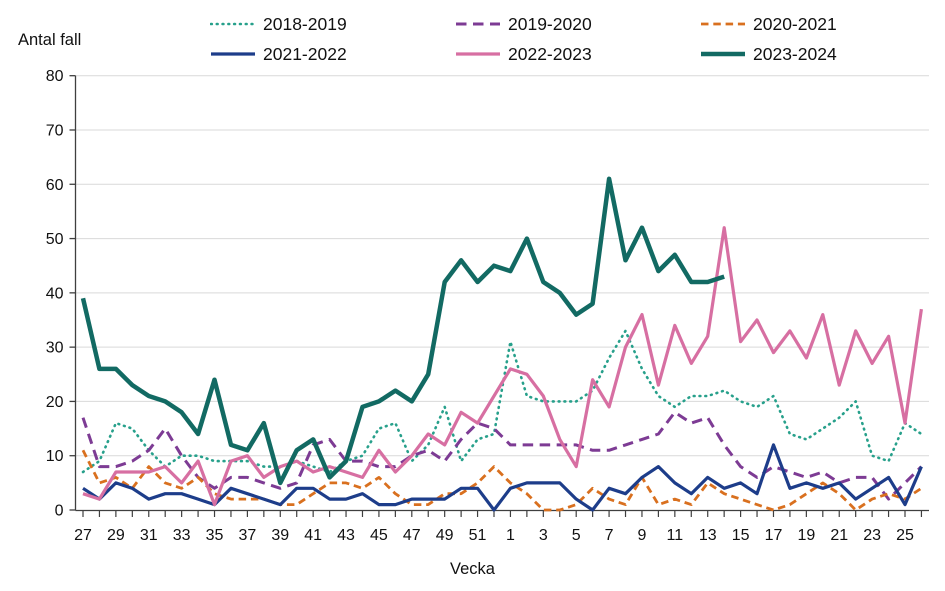  I want to click on x-tick-label-w37: 37, so click(248, 535).